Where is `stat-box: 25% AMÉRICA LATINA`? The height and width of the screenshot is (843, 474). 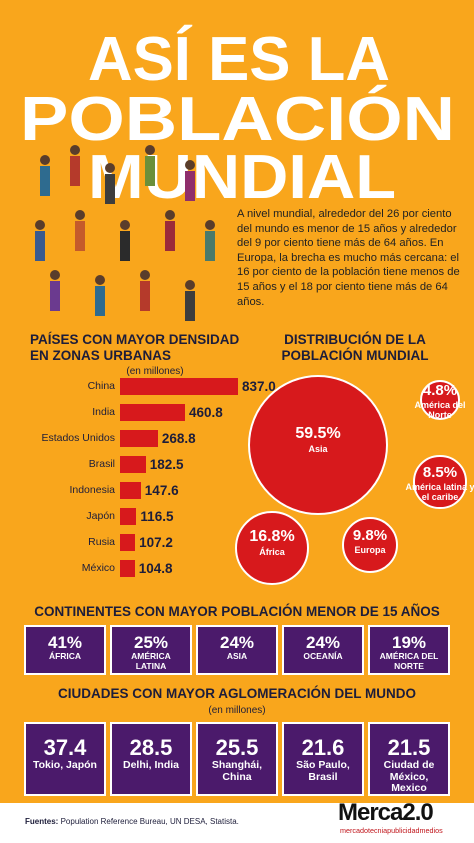 stat-box: 25% AMÉRICA LATINA is located at coordinates (151, 650).